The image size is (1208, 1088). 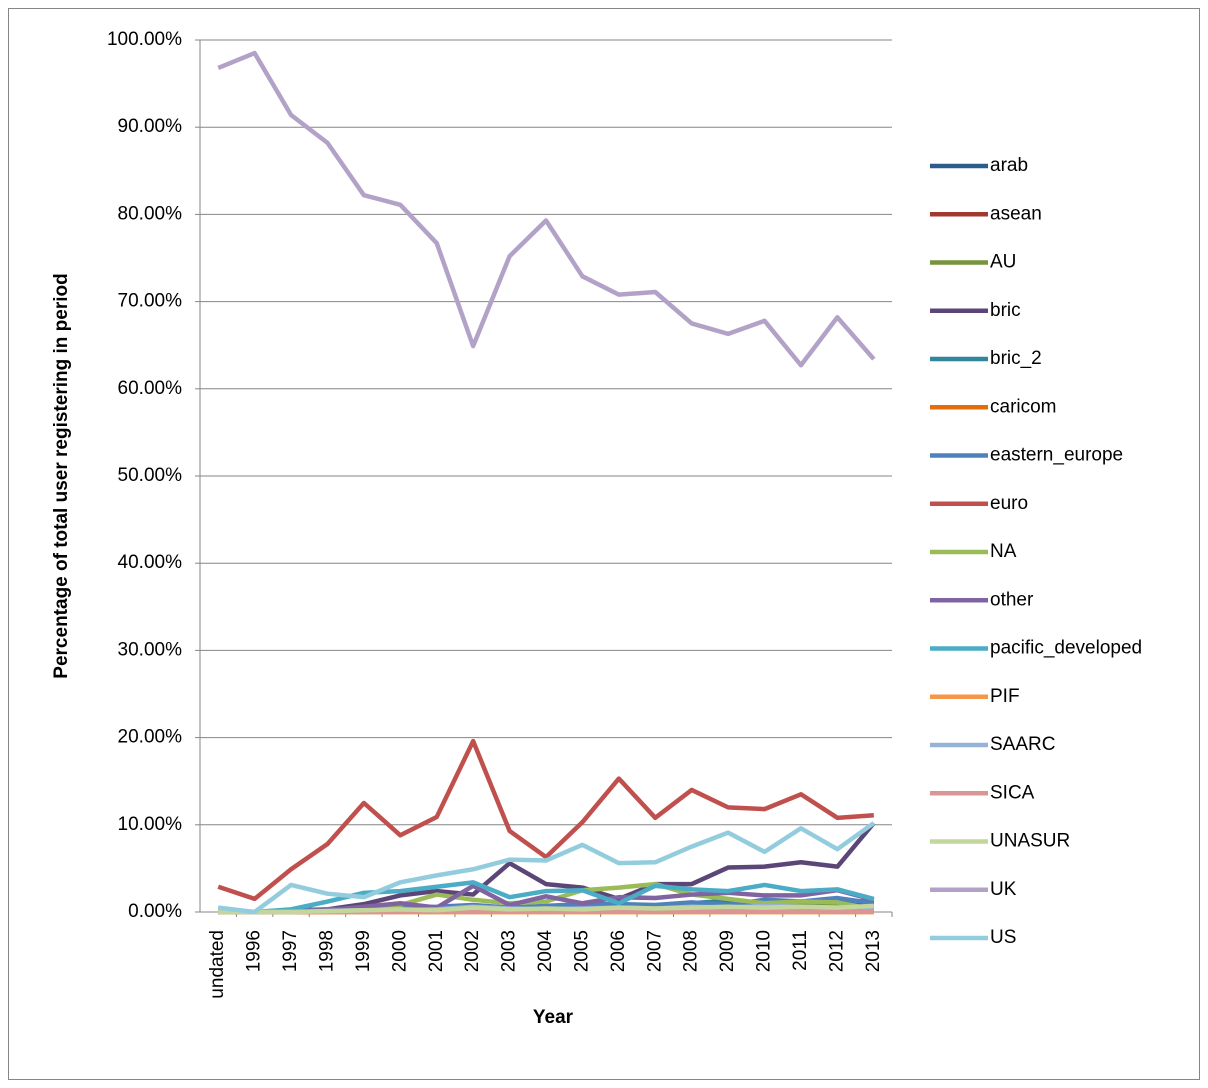 I want to click on y-tick-label: 40.00%, so click(x=150, y=562).